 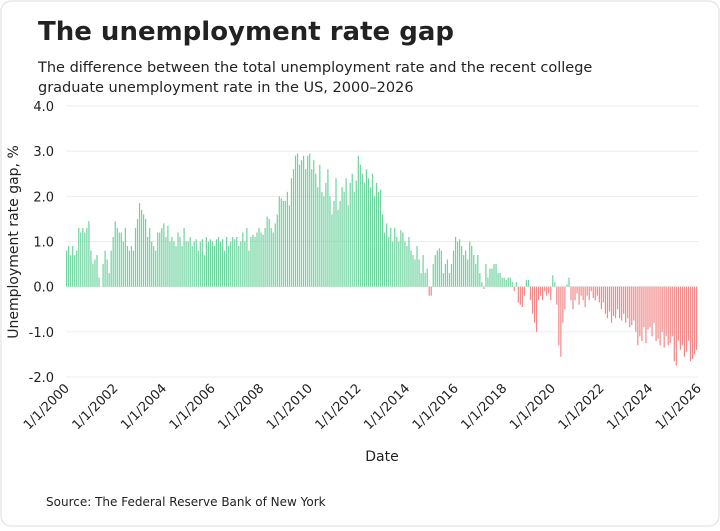 I want to click on y-tick-label: 1.0, so click(x=43, y=243).